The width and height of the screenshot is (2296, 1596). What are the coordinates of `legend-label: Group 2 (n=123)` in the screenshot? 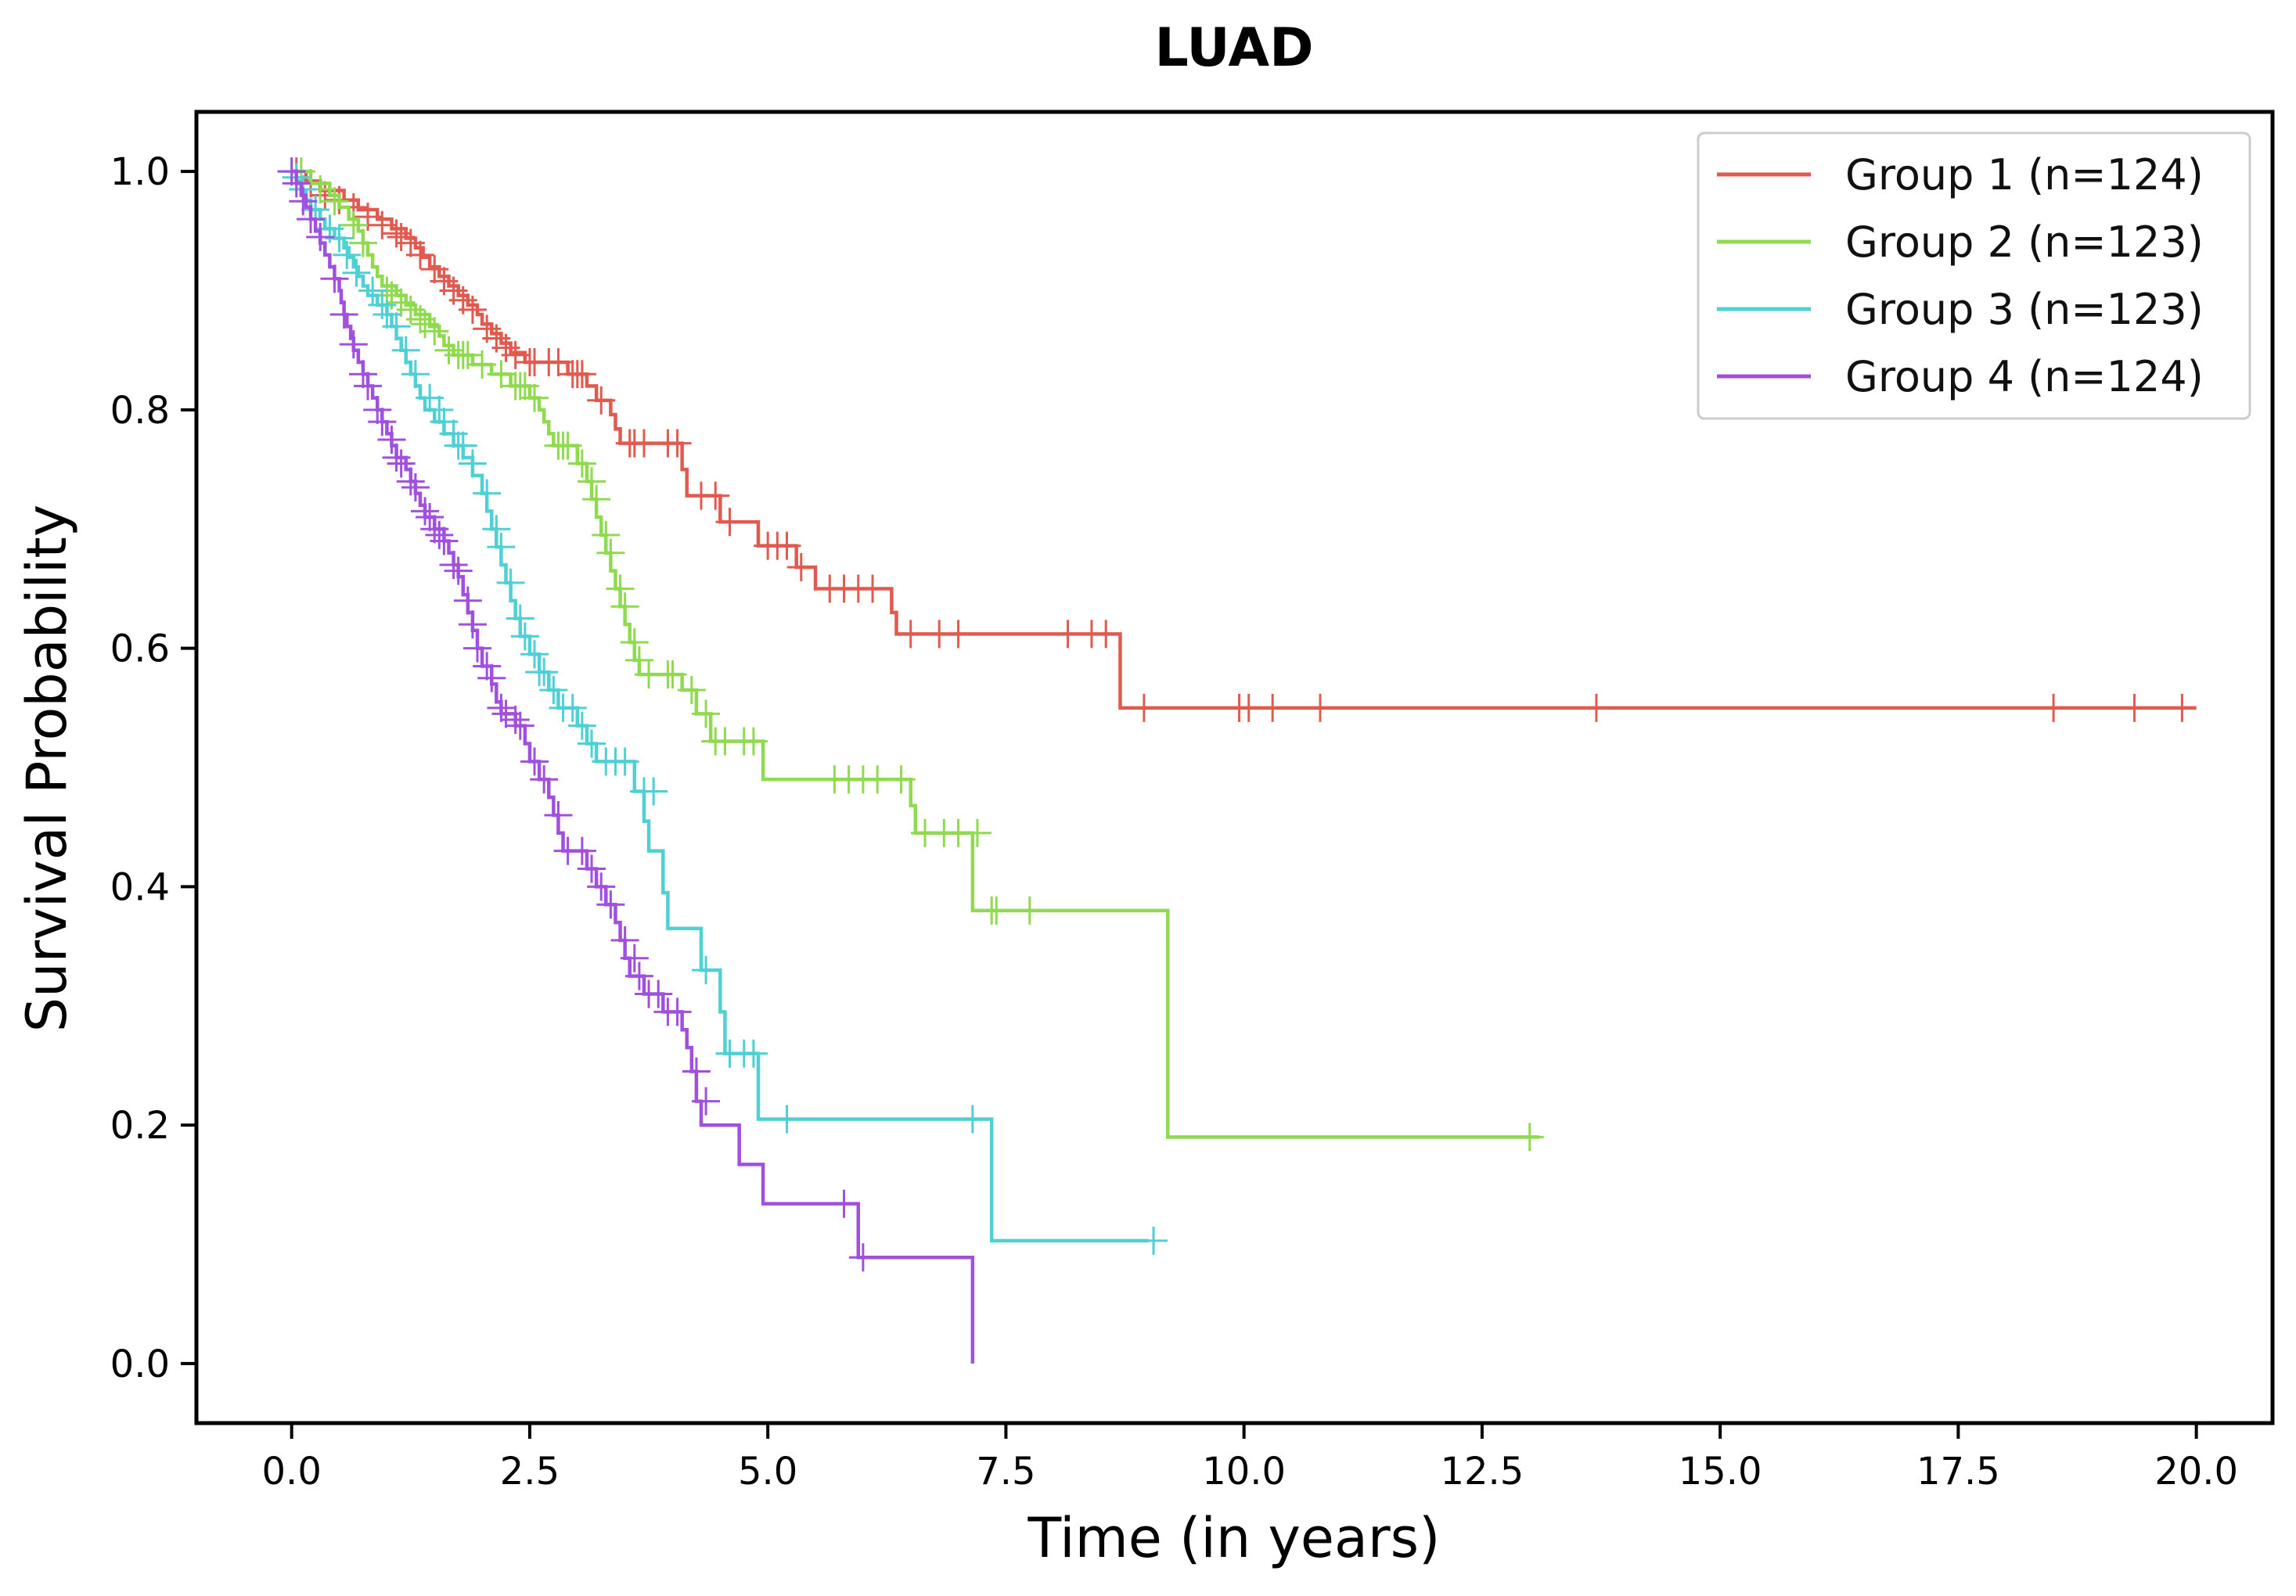 It's located at (2024, 242).